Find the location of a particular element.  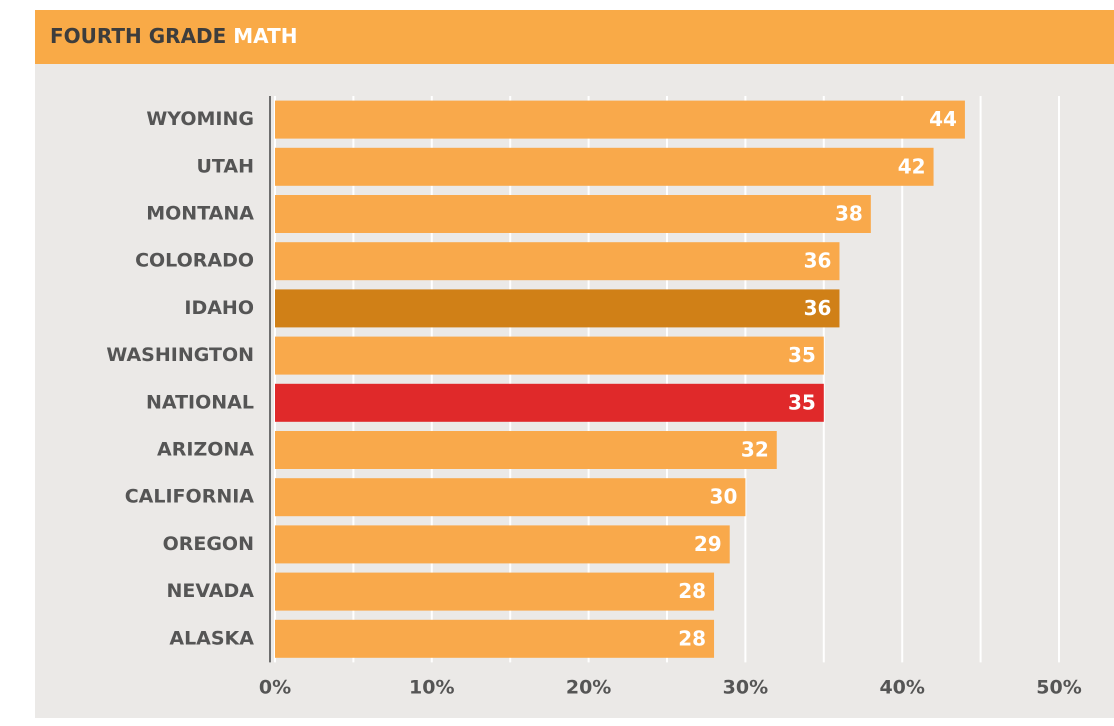

value-label: 44 is located at coordinates (943, 119).